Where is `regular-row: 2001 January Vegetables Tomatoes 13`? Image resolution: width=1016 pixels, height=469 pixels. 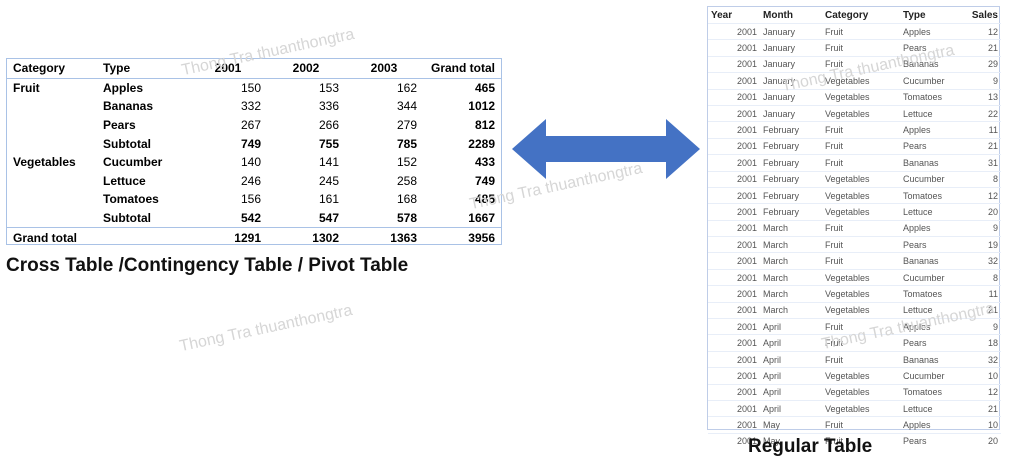 regular-row: 2001 January Vegetables Tomatoes 13 is located at coordinates (854, 97).